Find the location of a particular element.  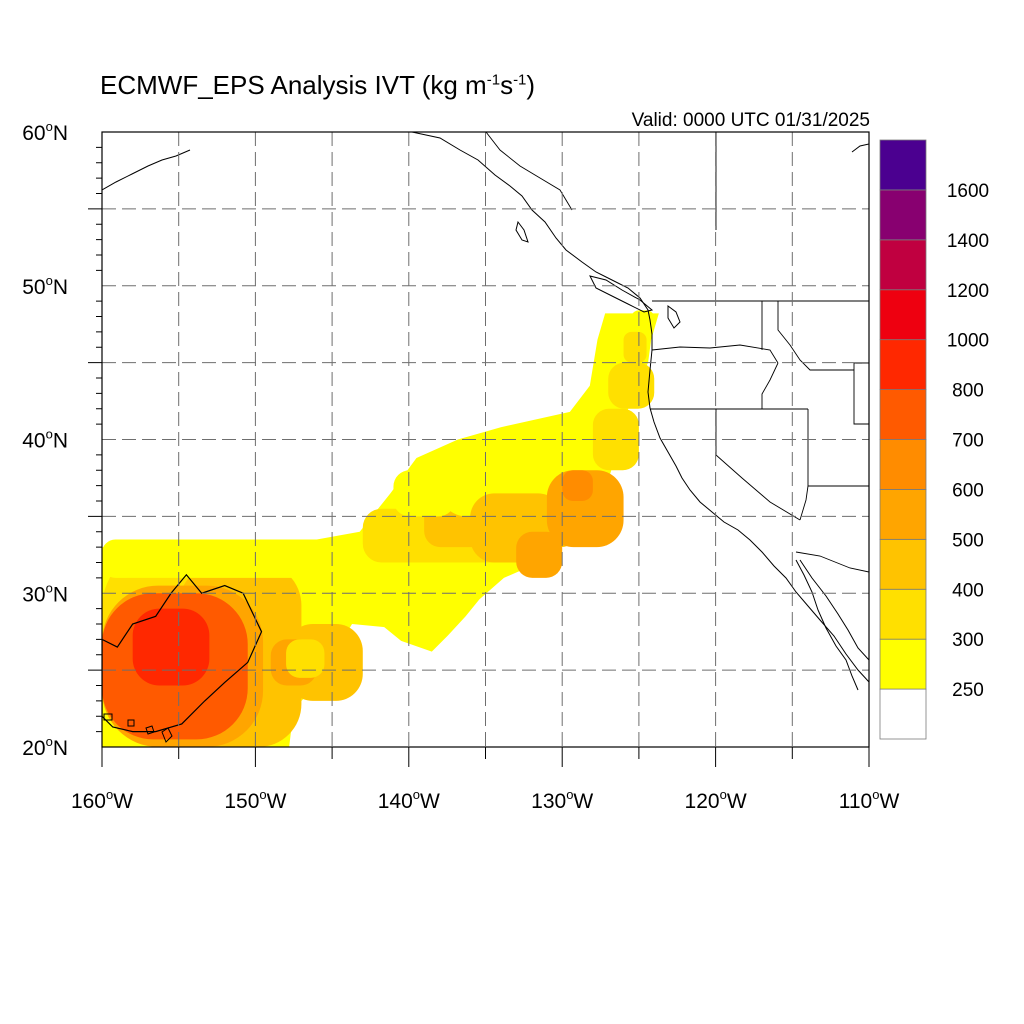

washington-oregon-border is located at coordinates (715, 354).